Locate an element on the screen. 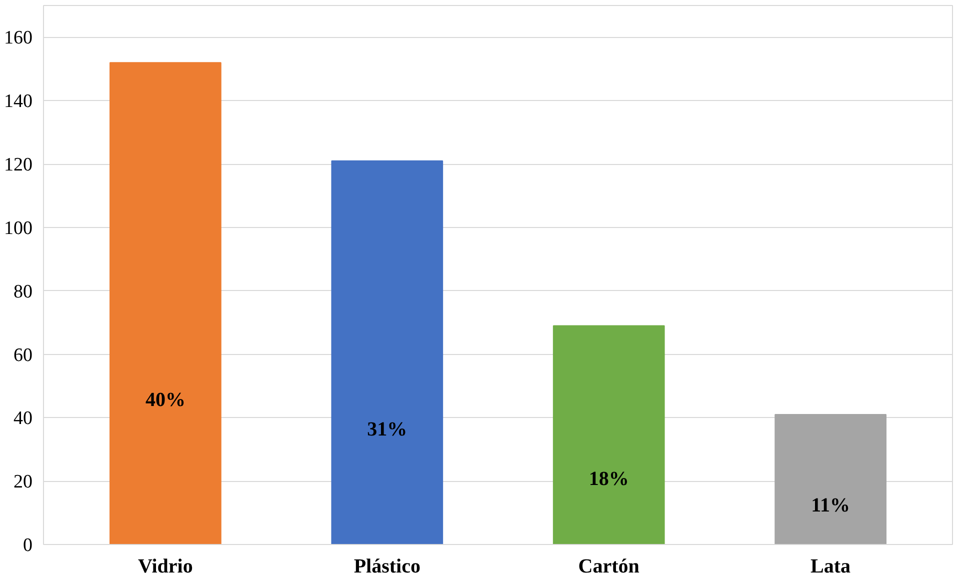  y-tick-label: 0 is located at coordinates (27, 545).